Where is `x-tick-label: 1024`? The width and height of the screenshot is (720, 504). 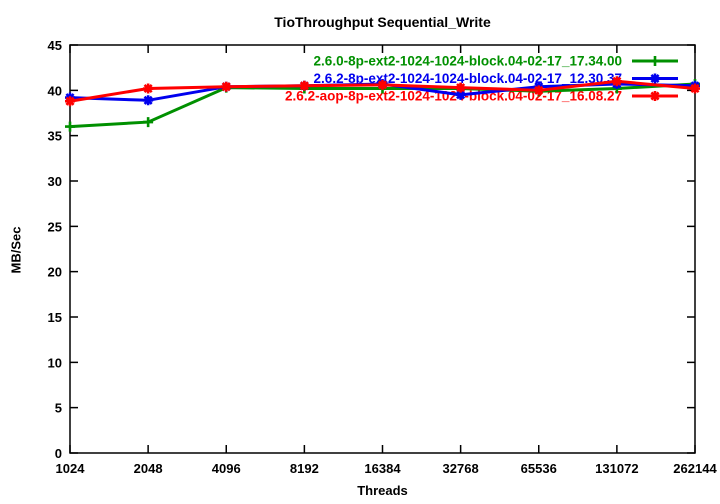
x-tick-label: 1024 is located at coordinates (71, 468).